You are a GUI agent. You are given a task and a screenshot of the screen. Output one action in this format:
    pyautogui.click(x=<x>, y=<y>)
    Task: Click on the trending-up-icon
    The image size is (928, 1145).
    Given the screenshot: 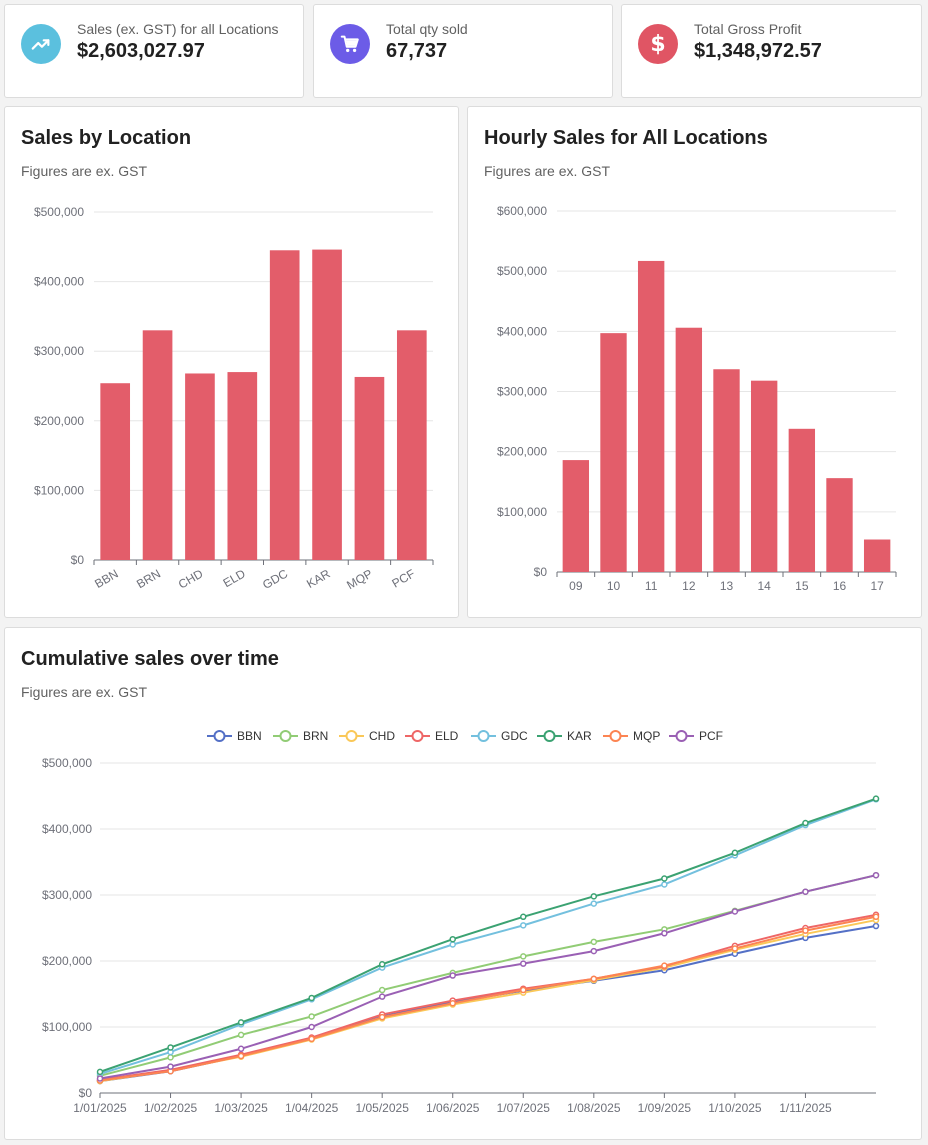 What is the action you would take?
    pyautogui.click(x=41, y=44)
    